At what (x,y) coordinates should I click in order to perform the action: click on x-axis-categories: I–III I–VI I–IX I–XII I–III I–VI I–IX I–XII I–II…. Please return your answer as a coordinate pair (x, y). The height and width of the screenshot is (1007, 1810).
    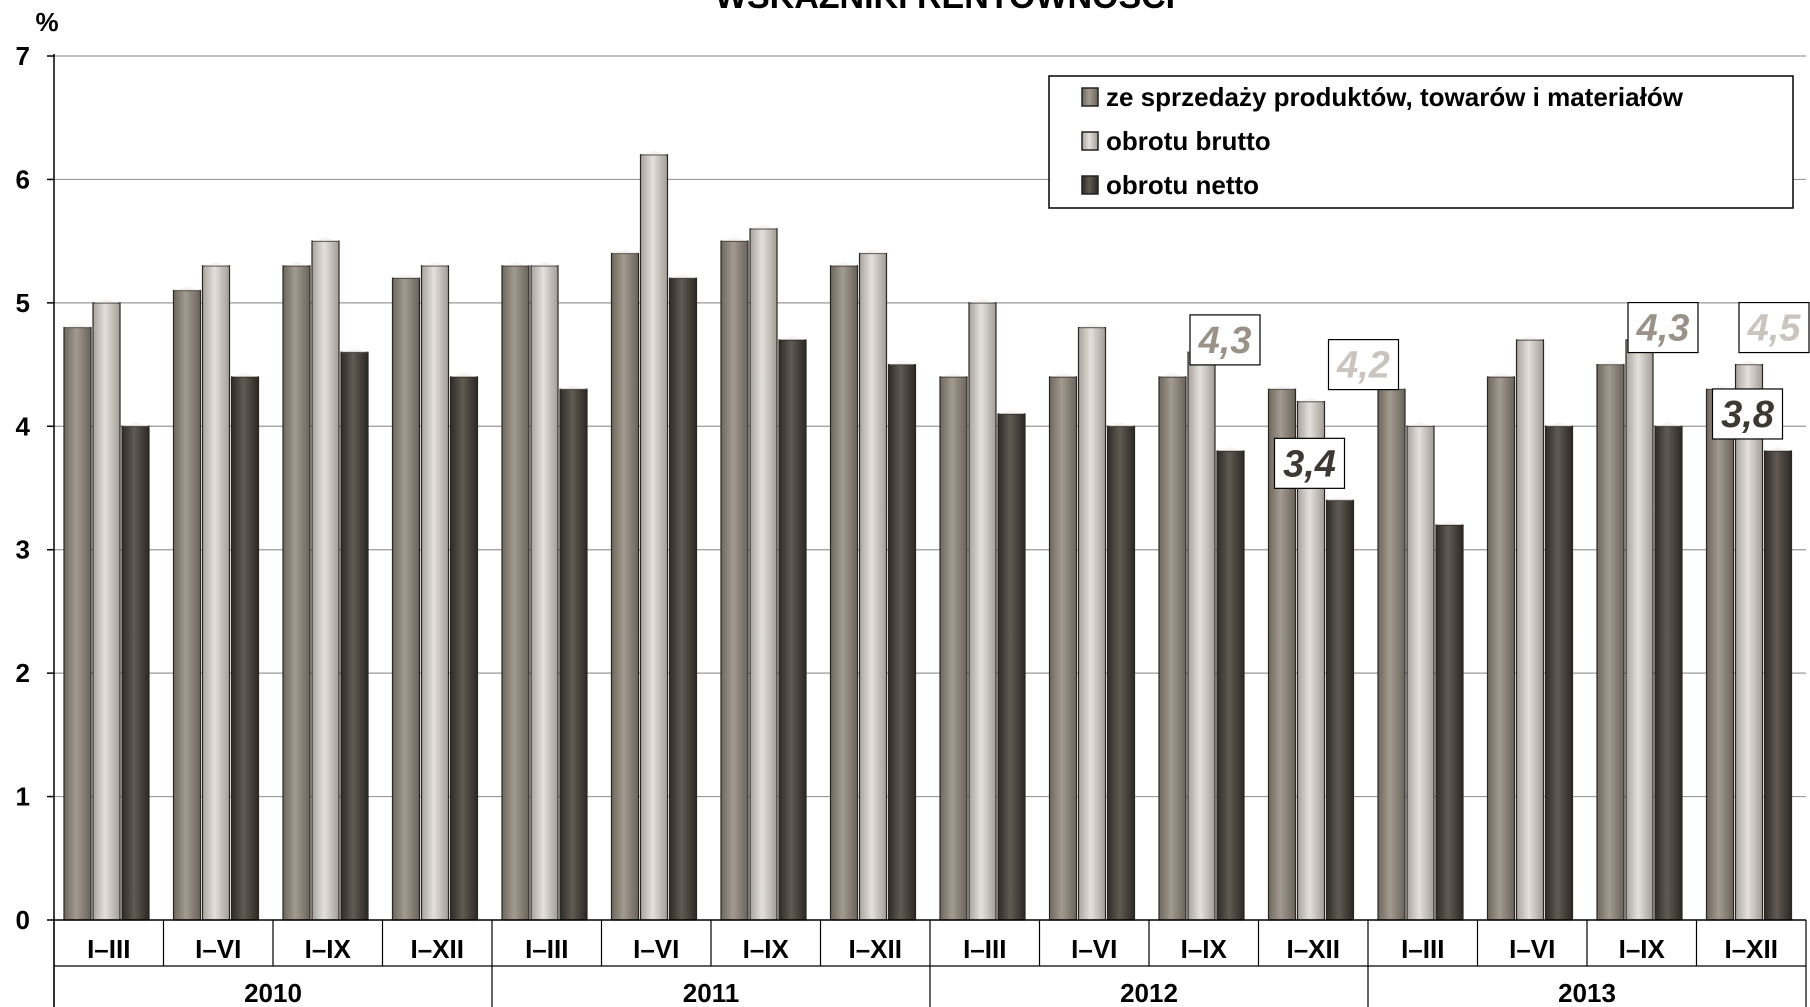
    Looking at the image, I should click on (932, 970).